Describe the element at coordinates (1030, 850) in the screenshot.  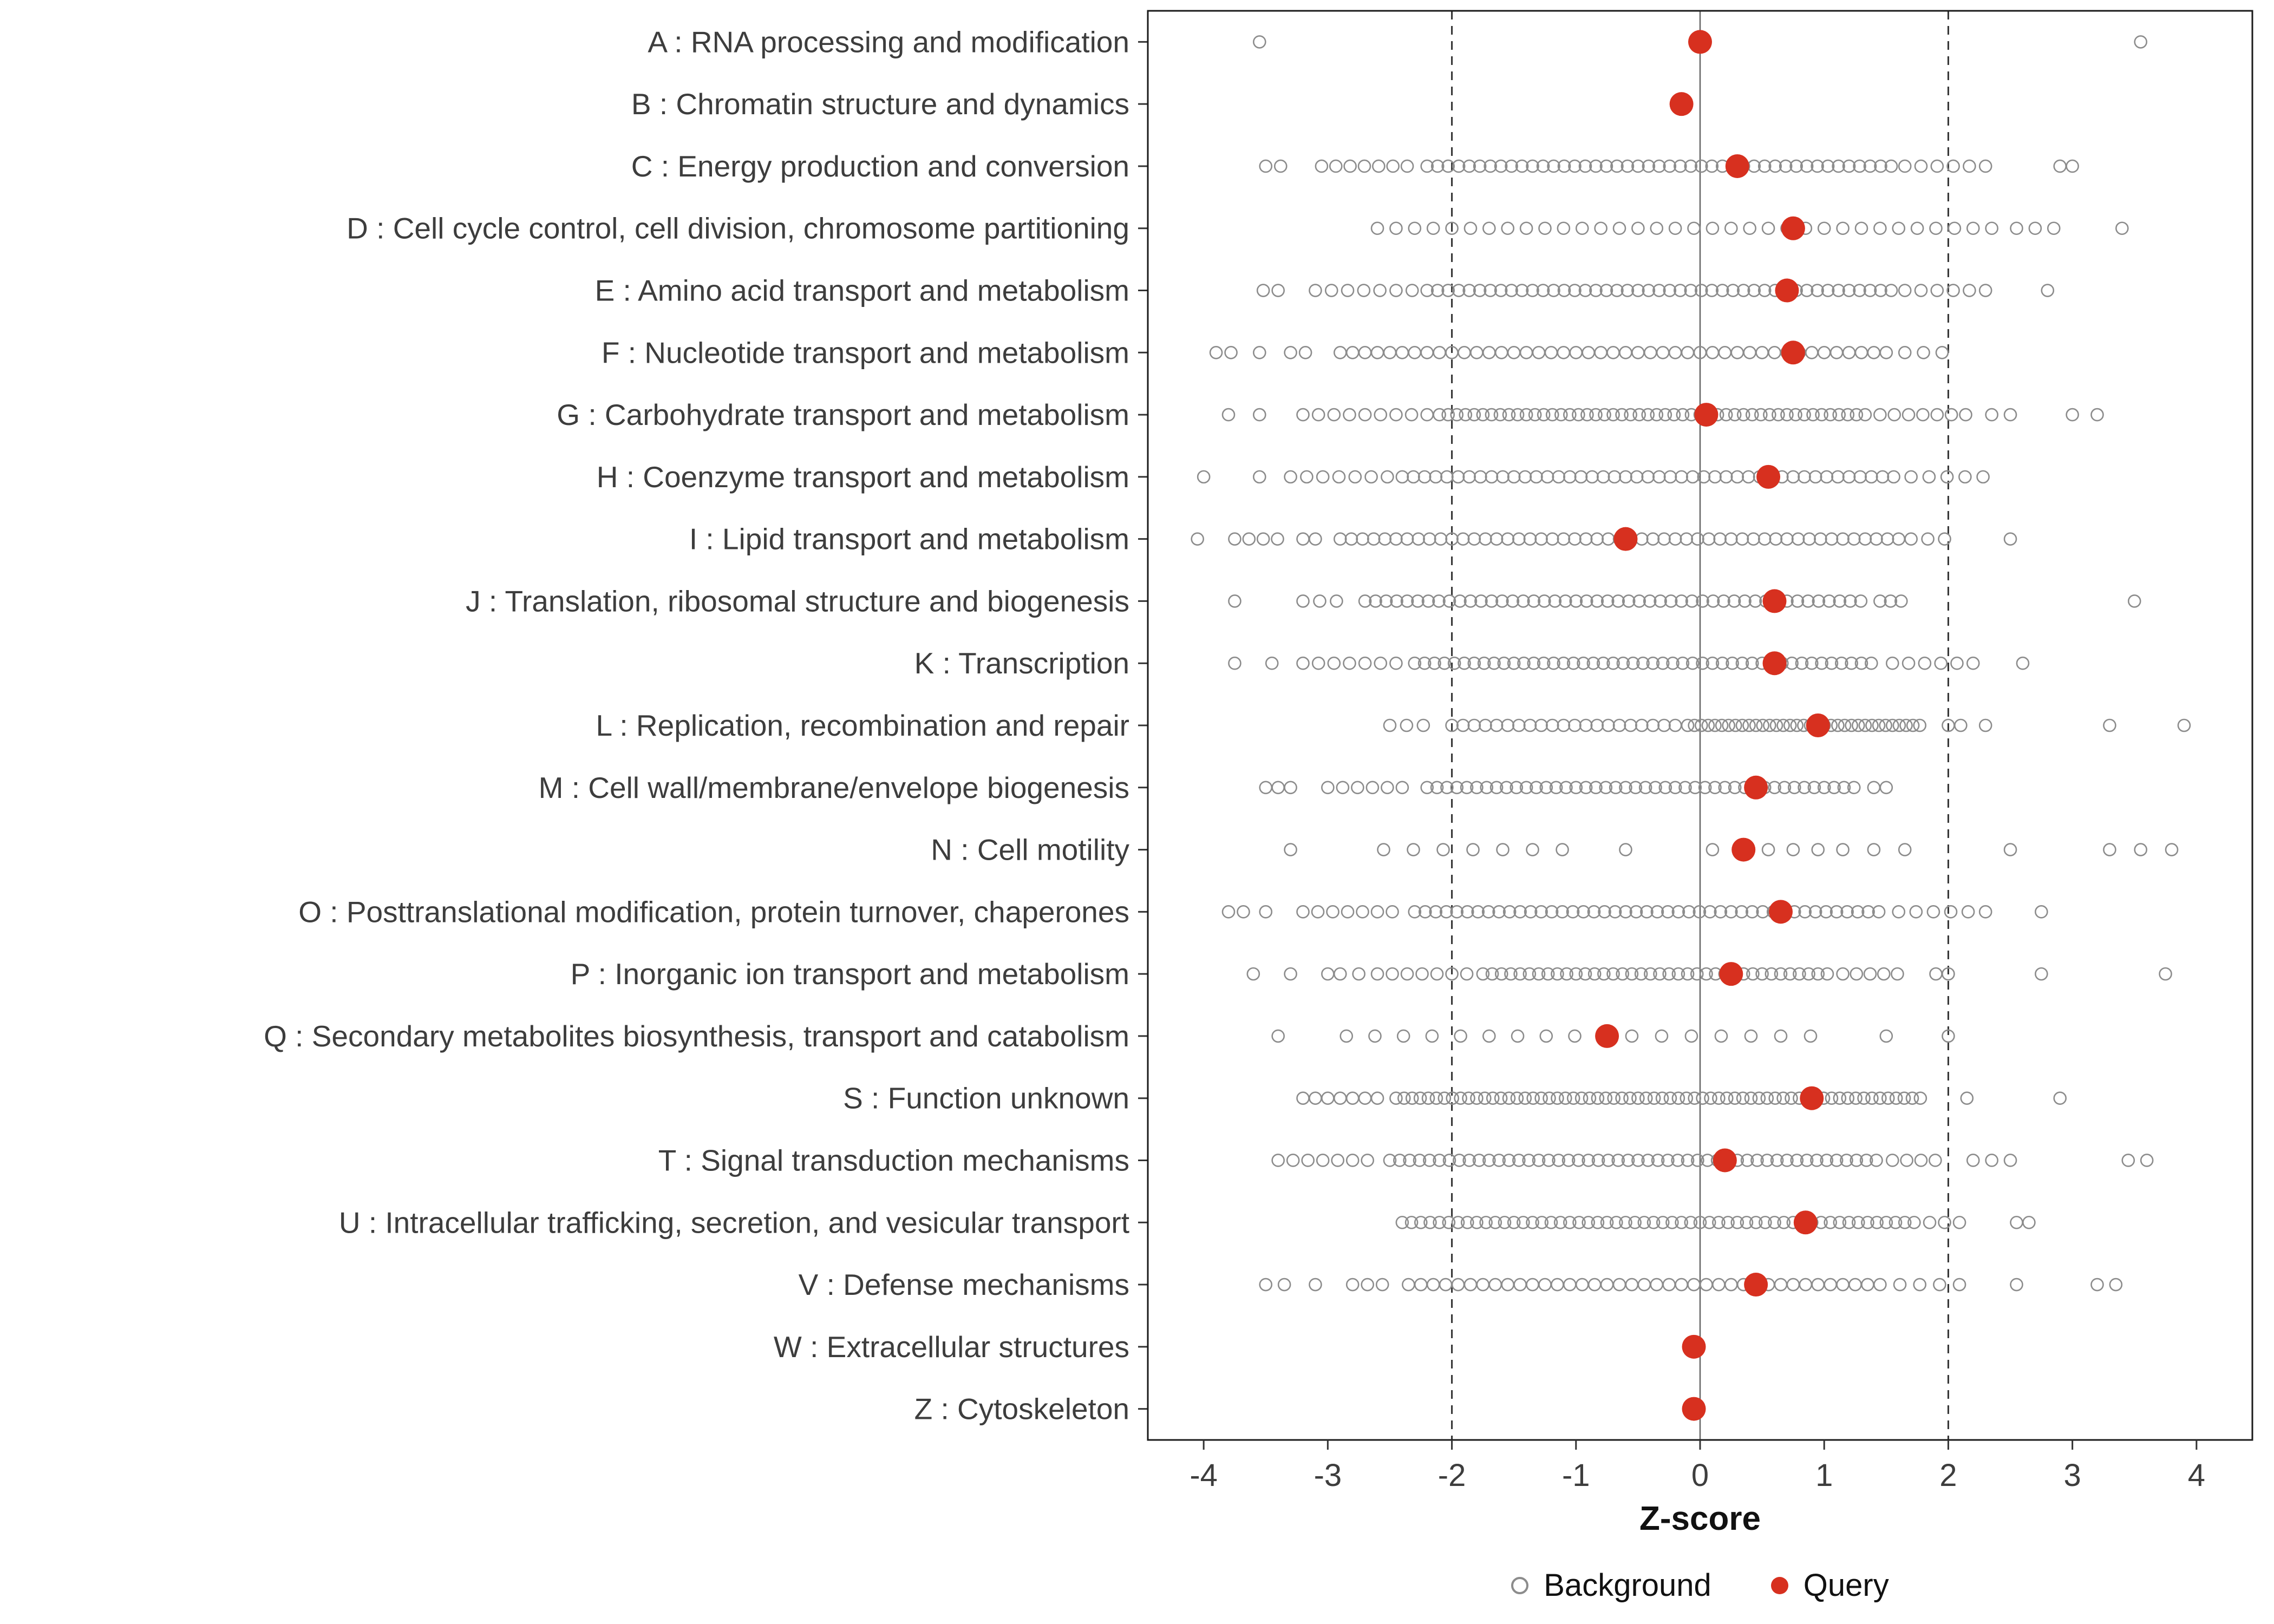
I see `category-label: N : Cell motility` at that location.